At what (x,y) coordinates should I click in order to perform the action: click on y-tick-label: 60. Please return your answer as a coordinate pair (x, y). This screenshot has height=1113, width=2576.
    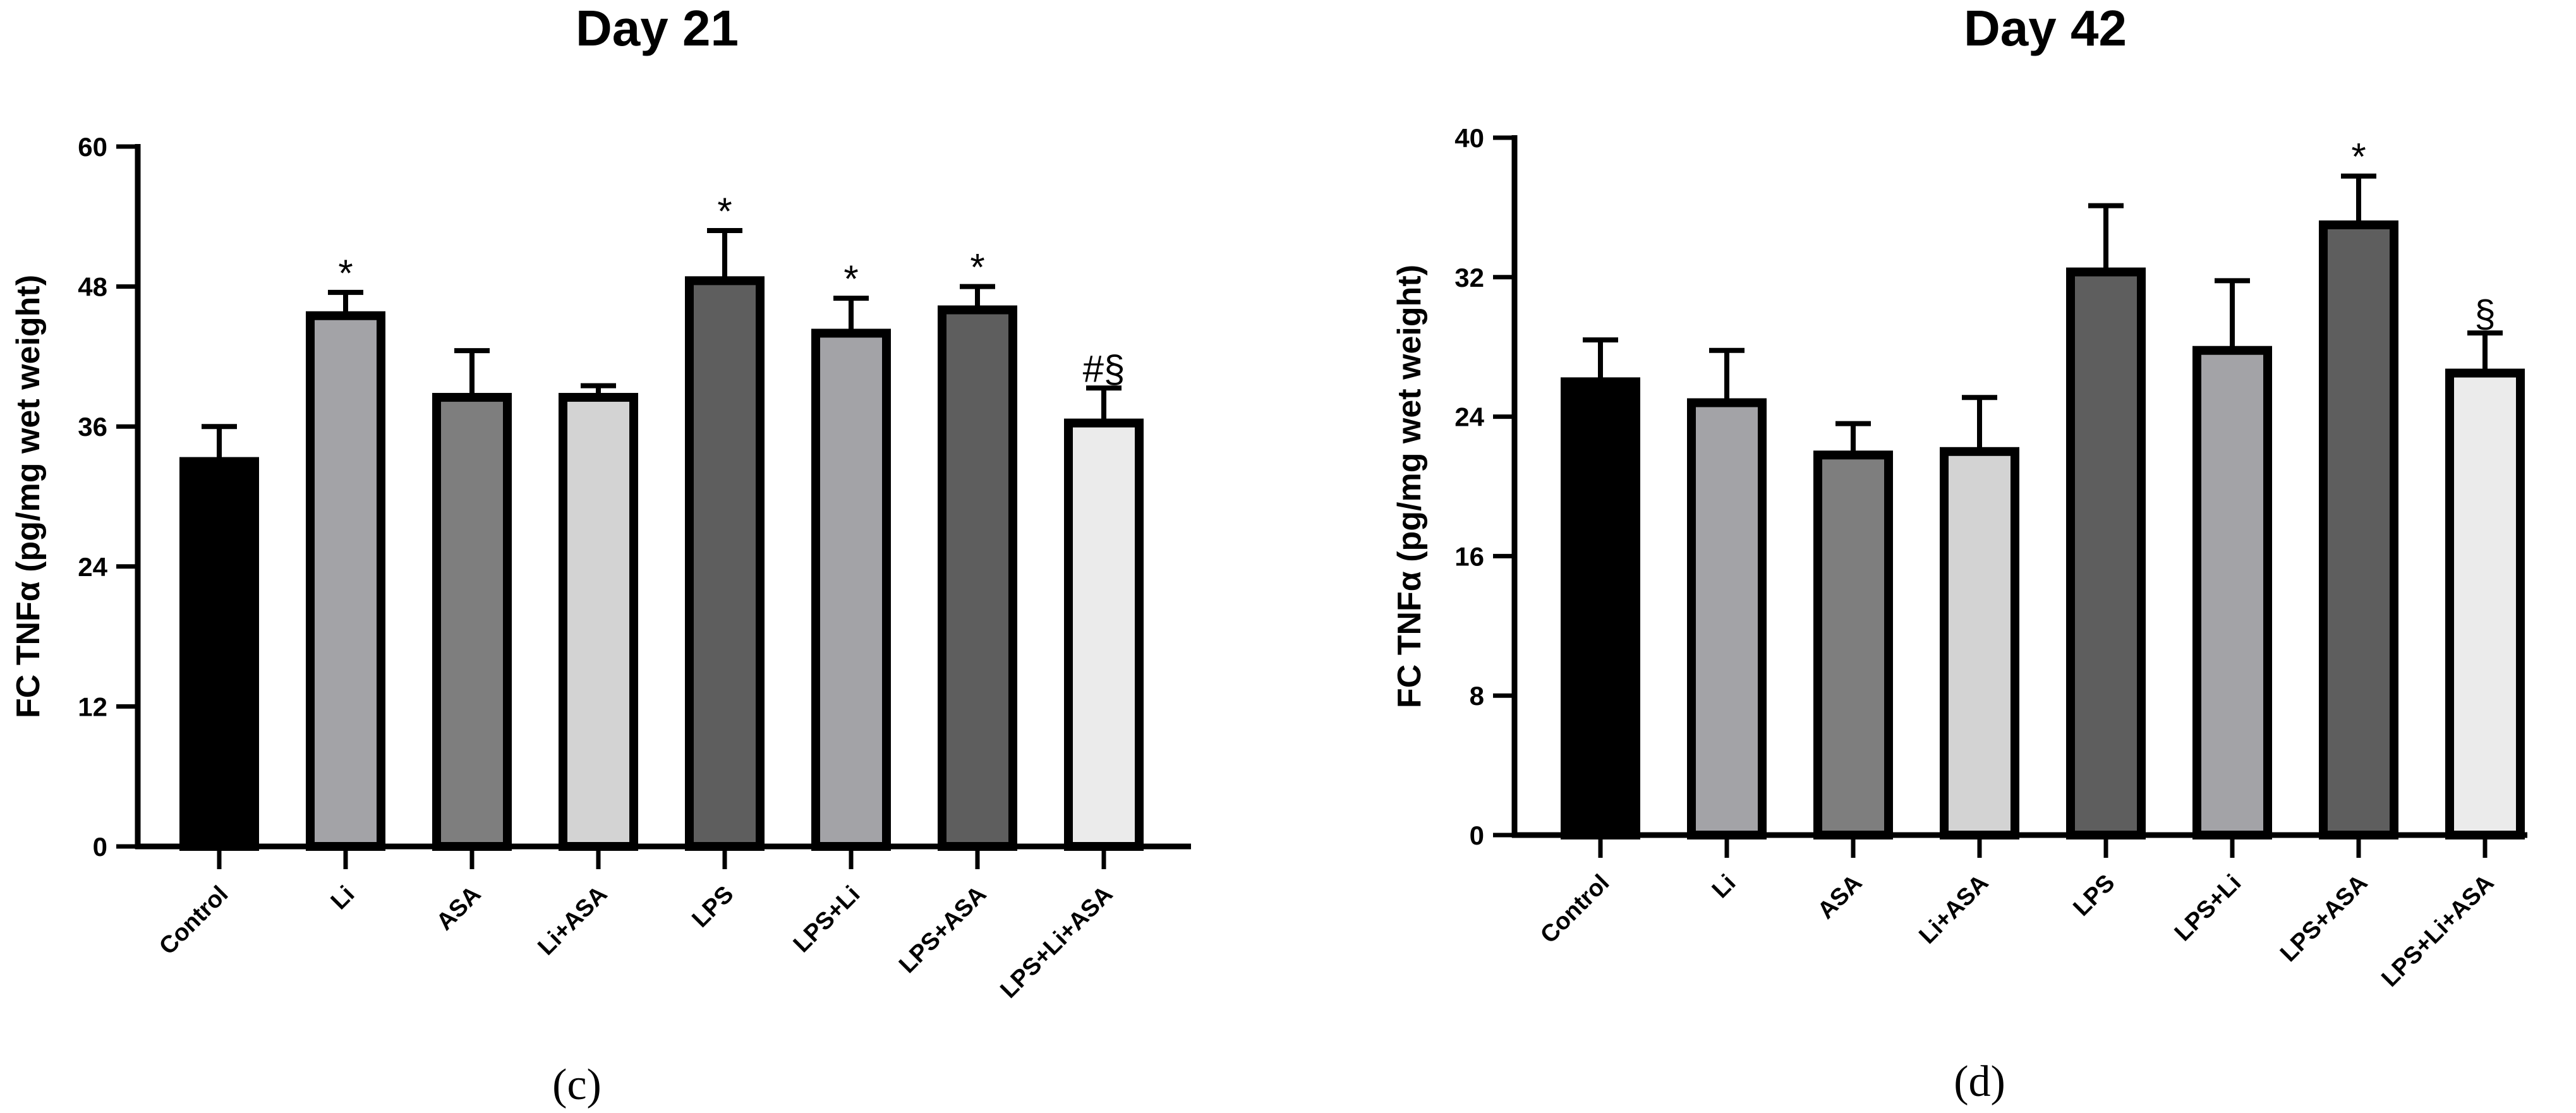
    Looking at the image, I should click on (92, 147).